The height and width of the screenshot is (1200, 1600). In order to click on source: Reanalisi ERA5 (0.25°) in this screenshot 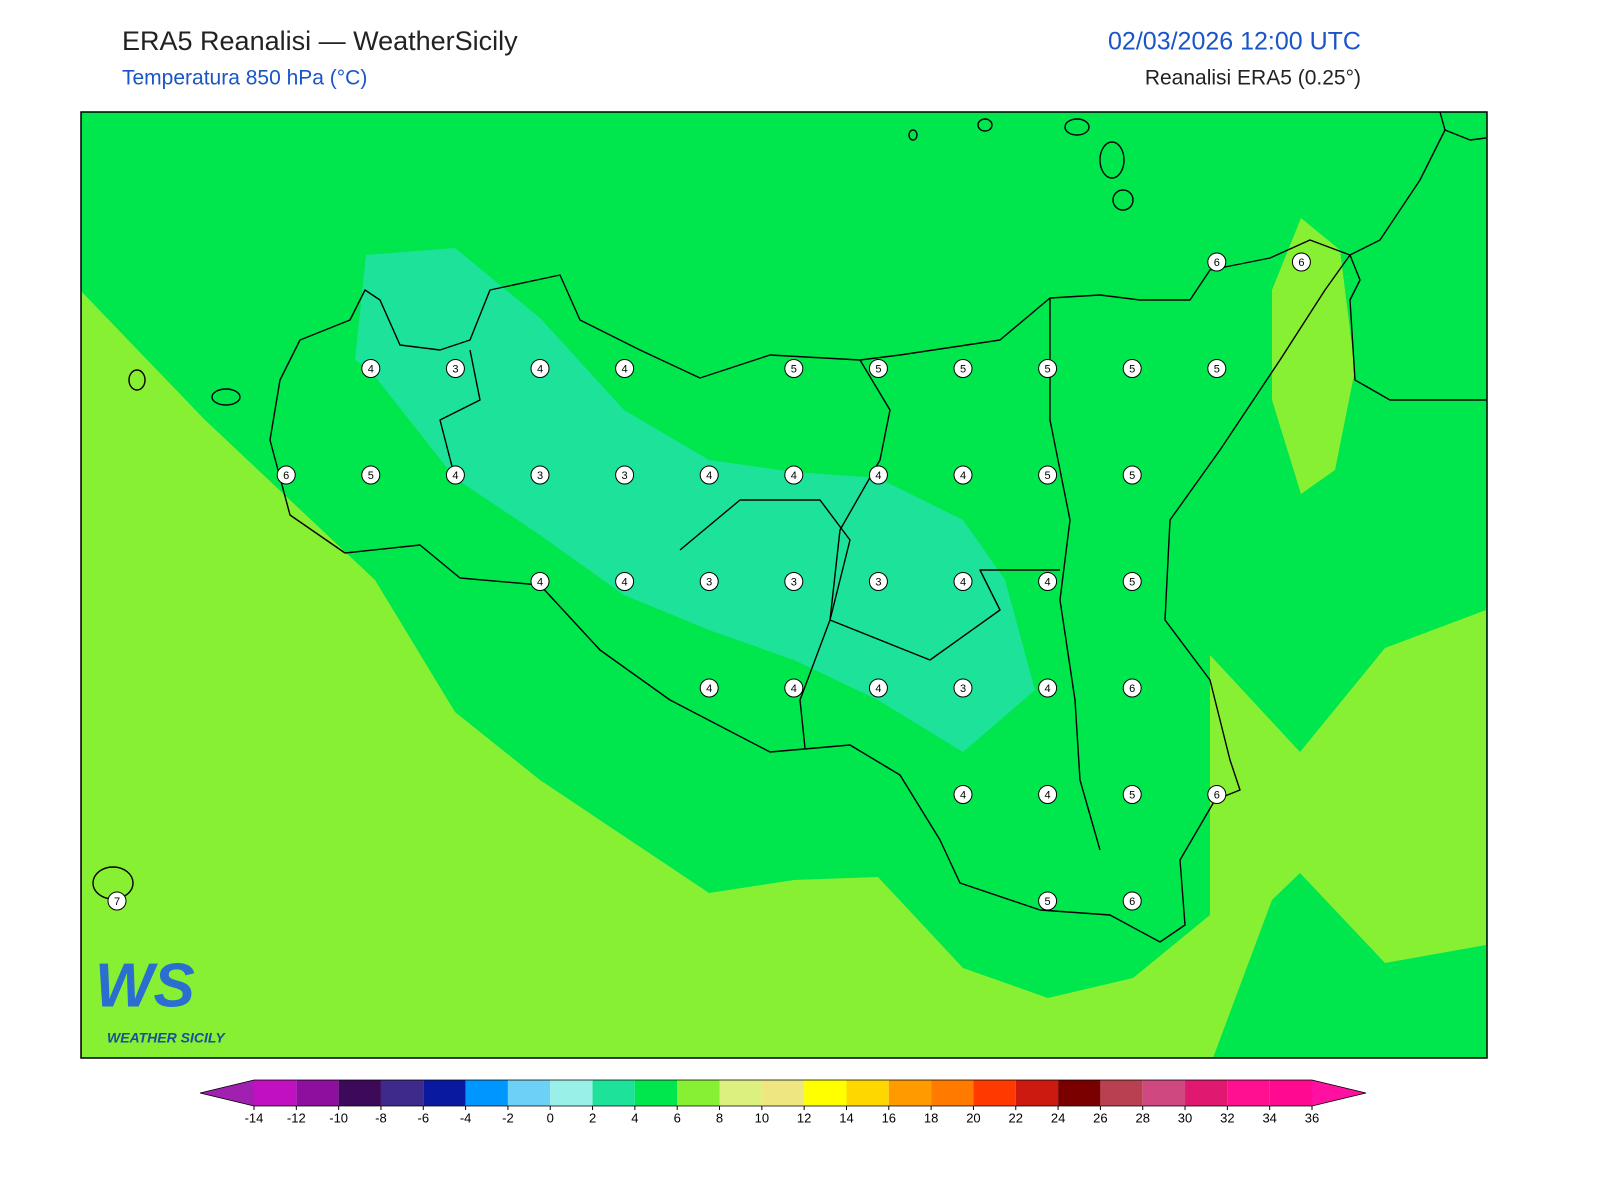, I will do `click(1253, 78)`.